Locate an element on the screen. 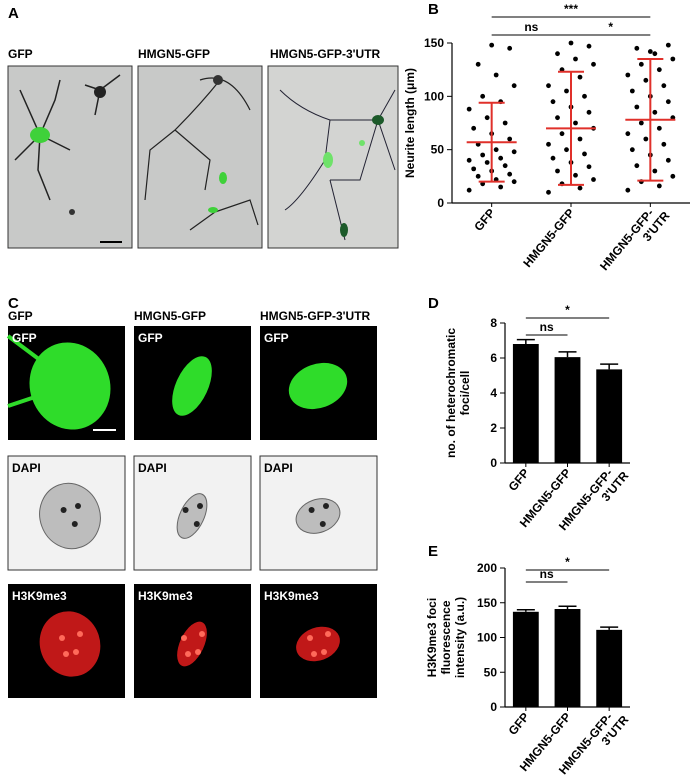 This screenshot has width=700, height=784. x-tick-label-line: HMGN5-GFP is located at coordinates (548, 238).